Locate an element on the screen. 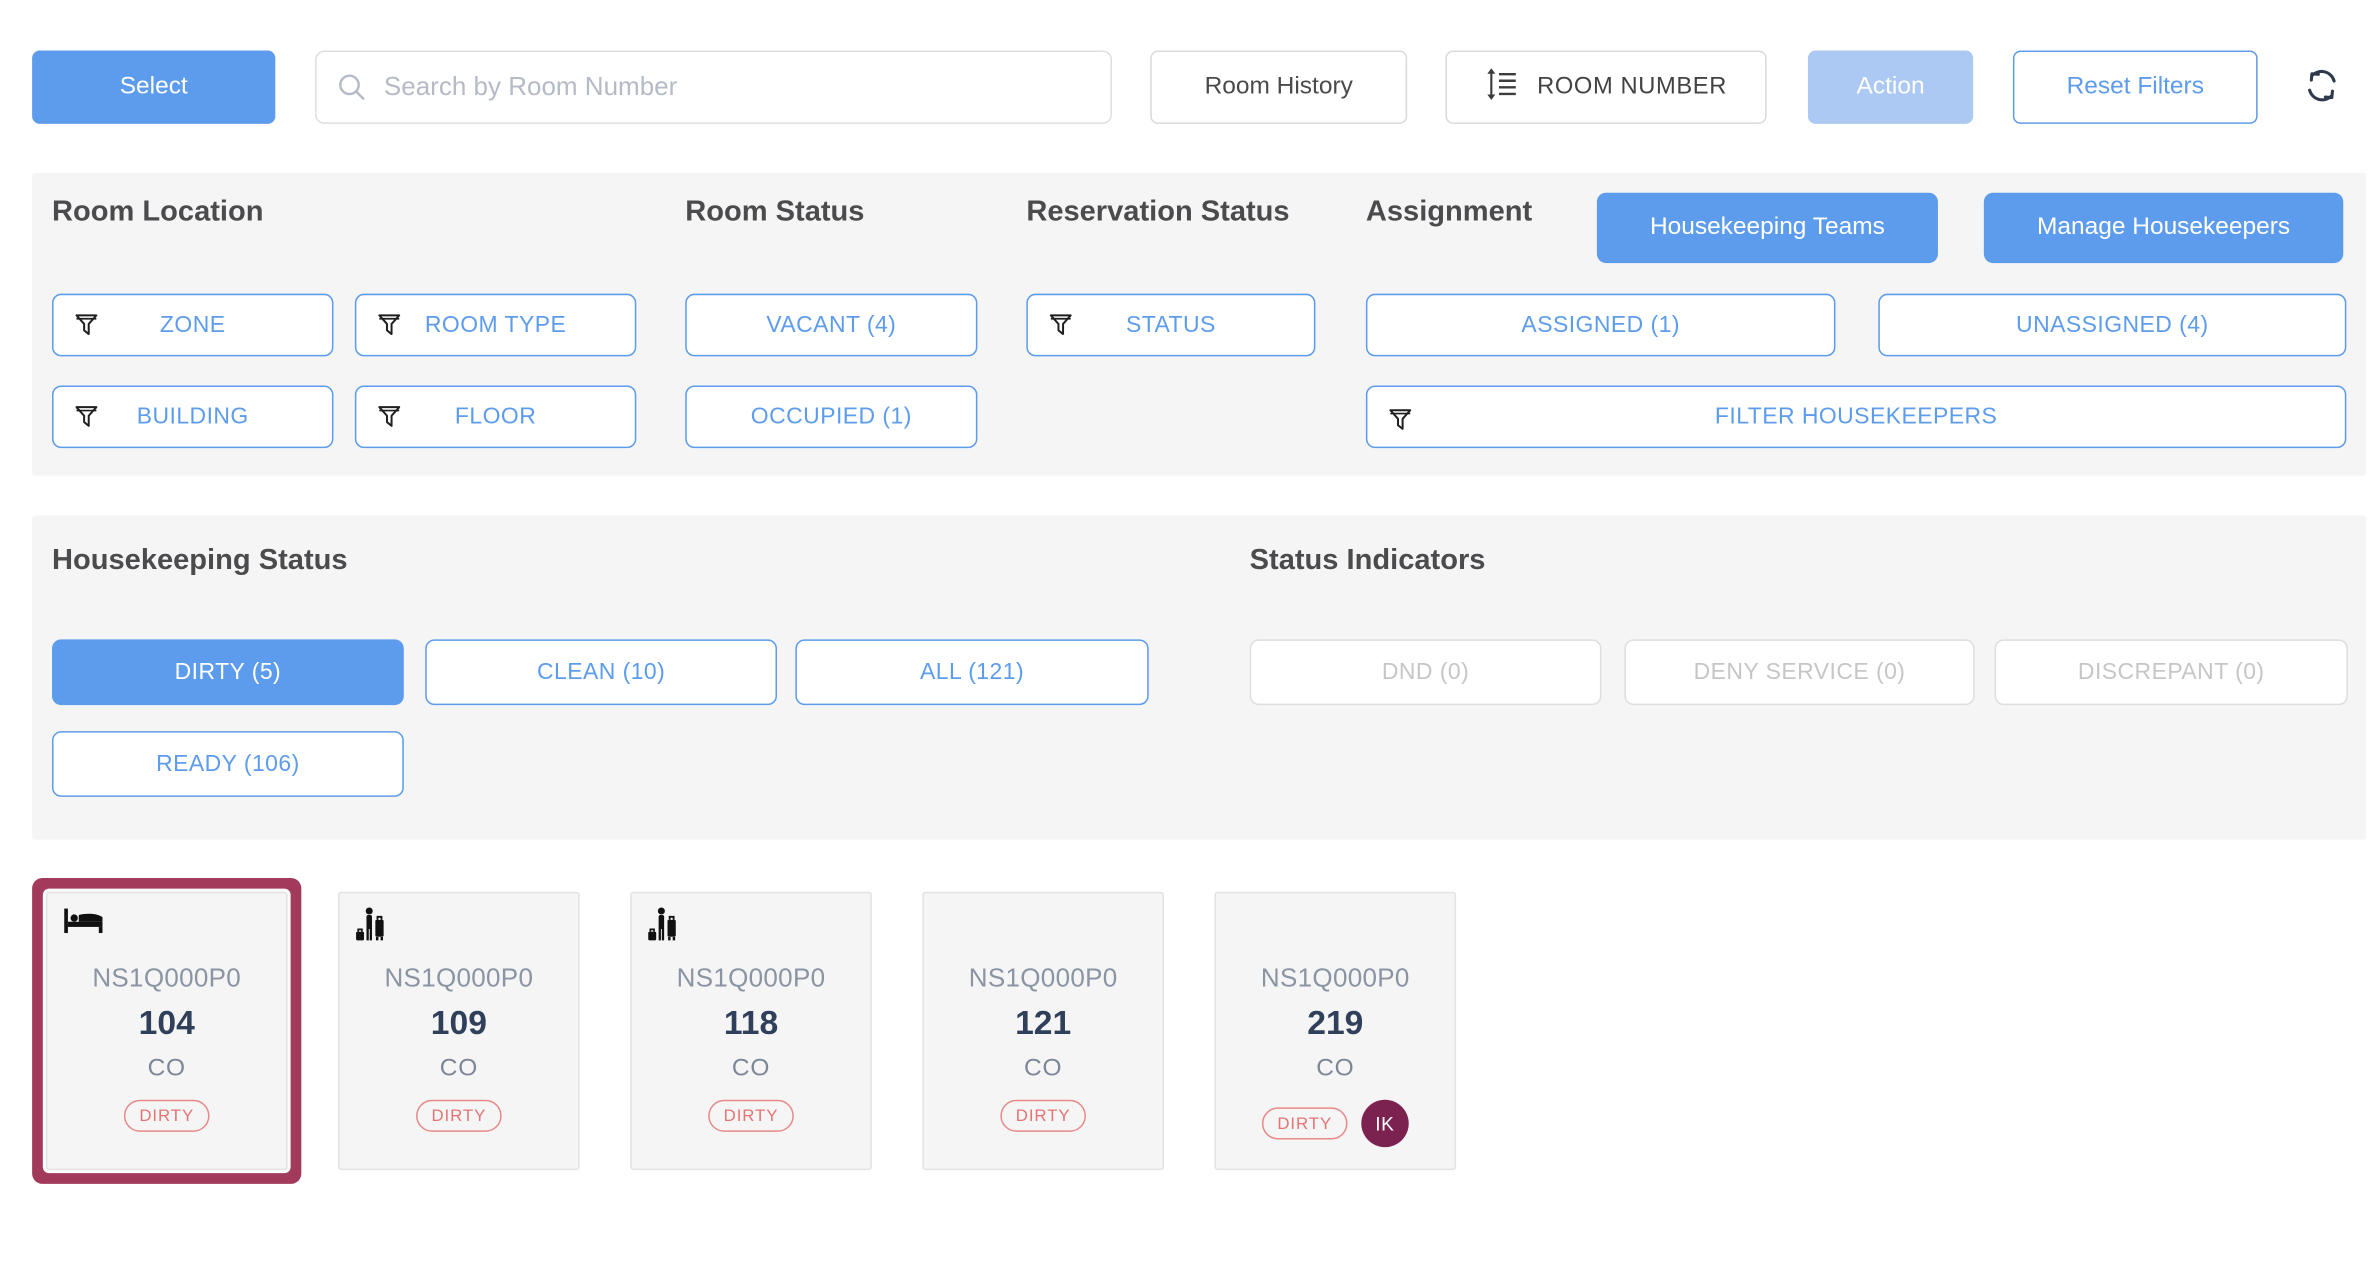 This screenshot has width=2380, height=1266. room-number: 219 is located at coordinates (1335, 1022).